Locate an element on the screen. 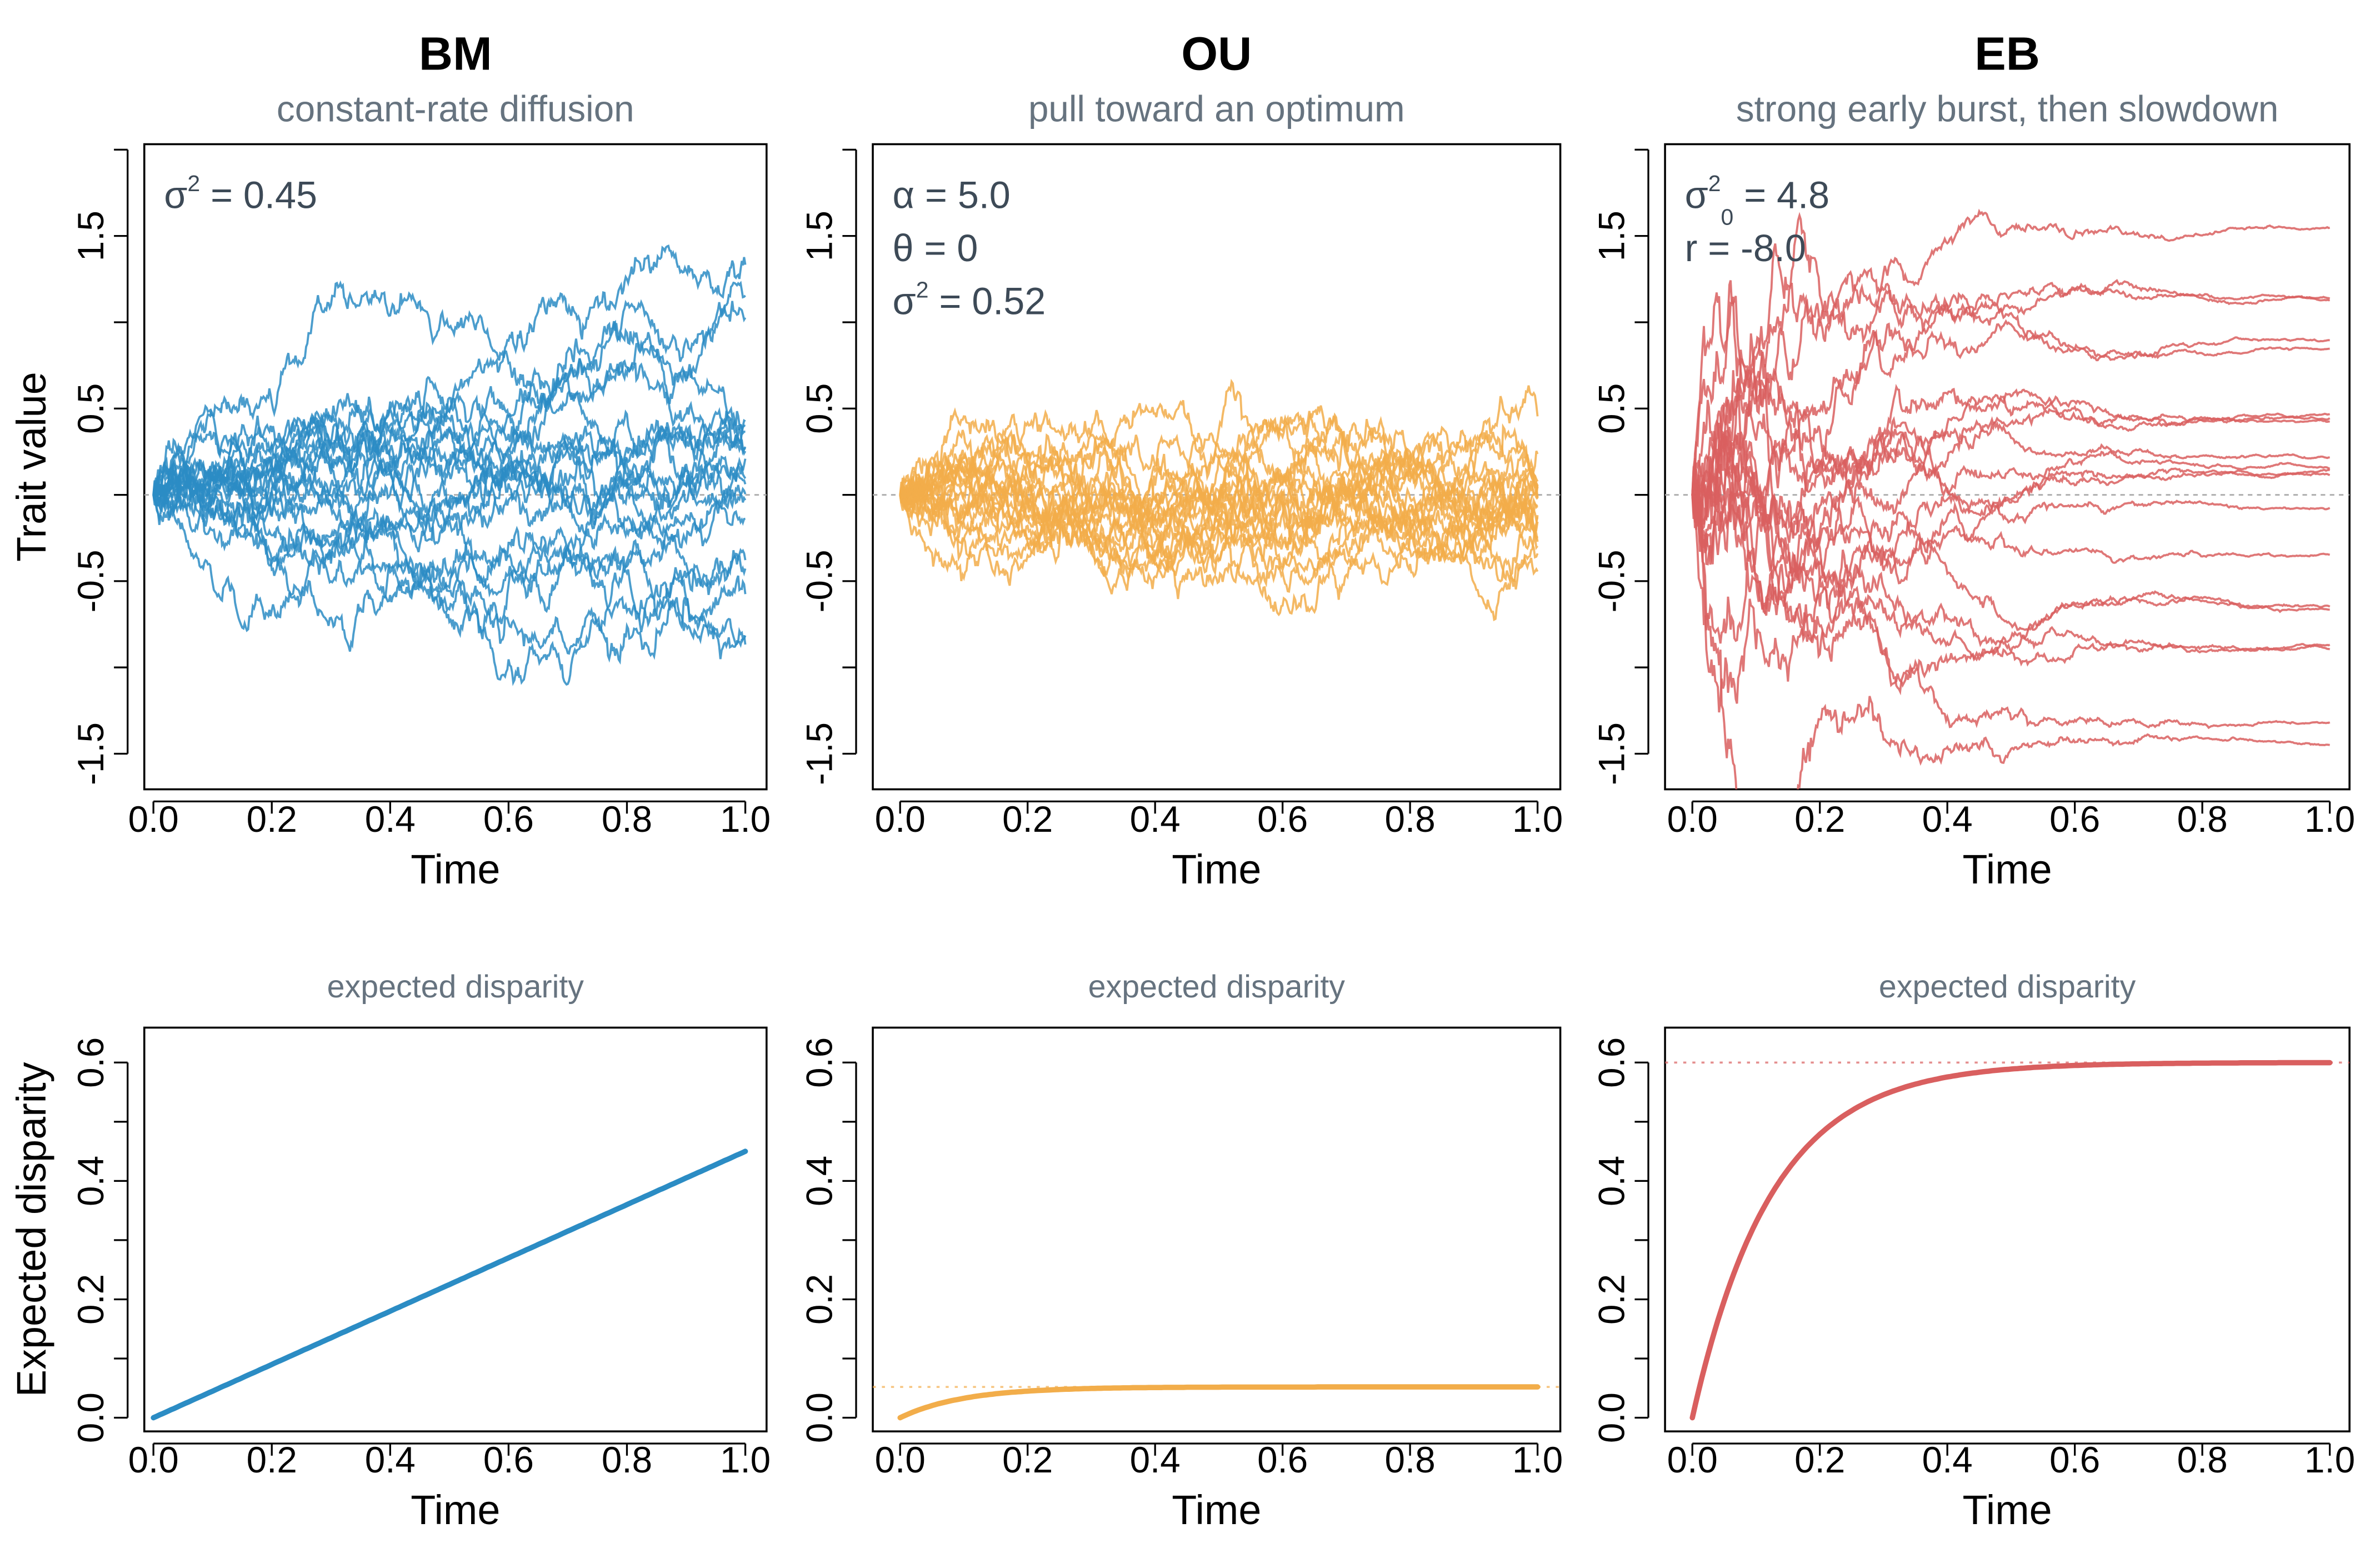  annotation-rest: = -8.0 is located at coordinates (1752, 248).